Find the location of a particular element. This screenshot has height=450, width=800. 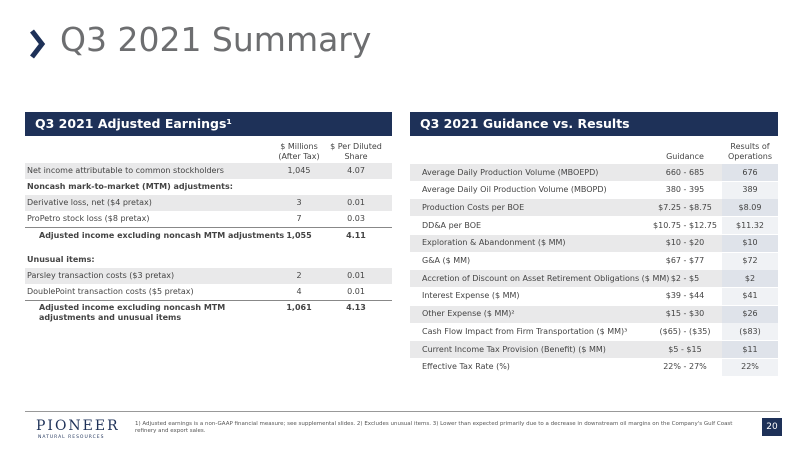

table-row: ProPetro stock loss ($8 pretax) 7 0.03 is located at coordinates (208, 219).